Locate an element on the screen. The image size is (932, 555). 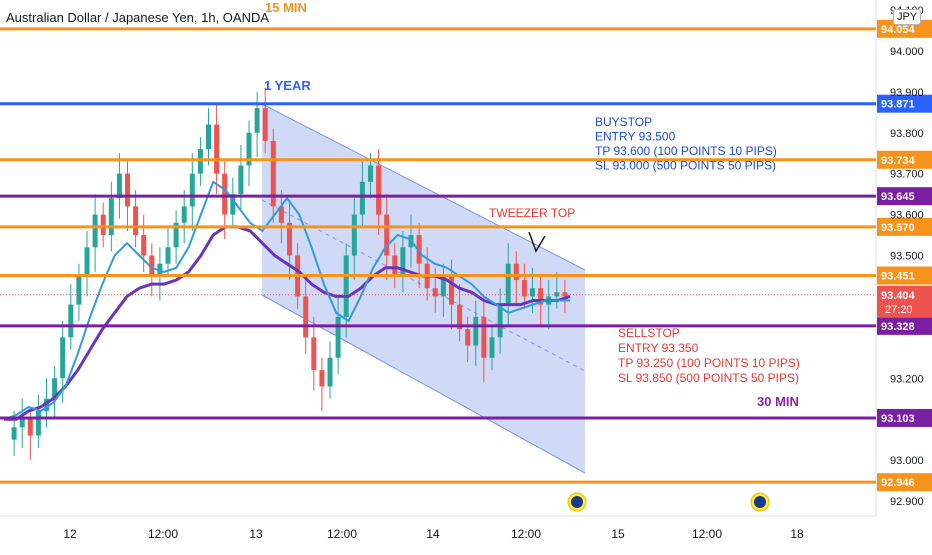
channel-upper-line is located at coordinates (423, 187).